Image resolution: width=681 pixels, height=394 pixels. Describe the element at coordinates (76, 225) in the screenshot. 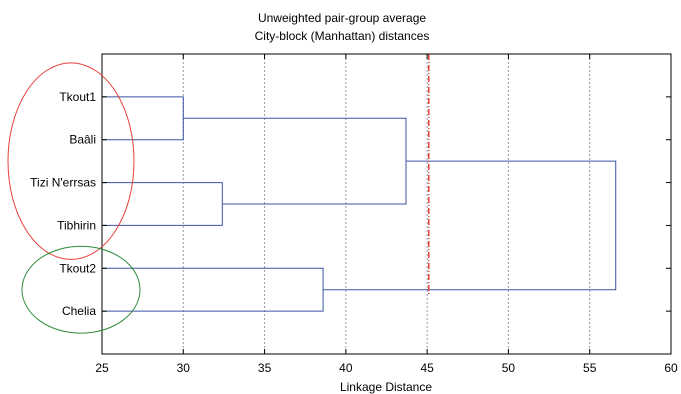

I see `leaf-label: Tibhirin` at that location.